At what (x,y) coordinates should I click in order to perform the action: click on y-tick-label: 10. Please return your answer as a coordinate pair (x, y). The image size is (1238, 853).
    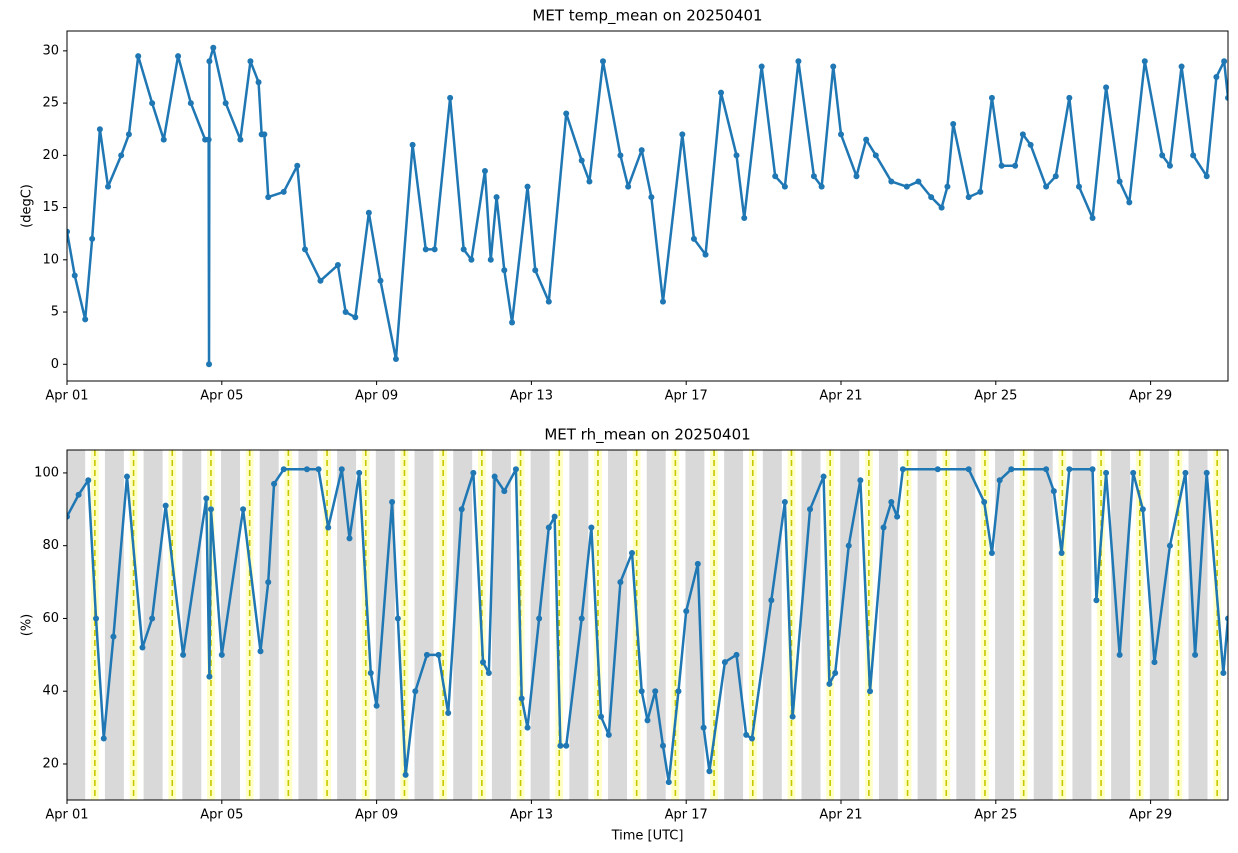
    Looking at the image, I should click on (50, 259).